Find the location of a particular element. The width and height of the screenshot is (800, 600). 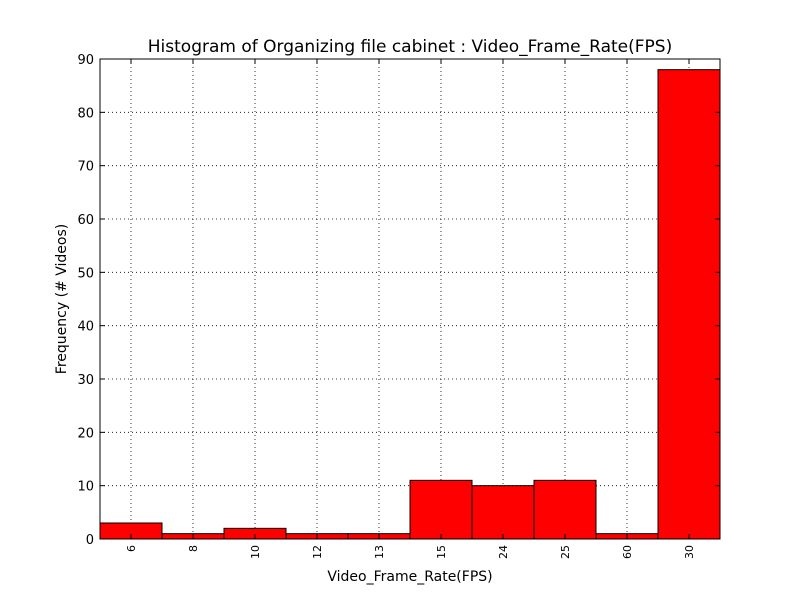

y-axis-label: Frequency (# Videos) is located at coordinates (62, 299).